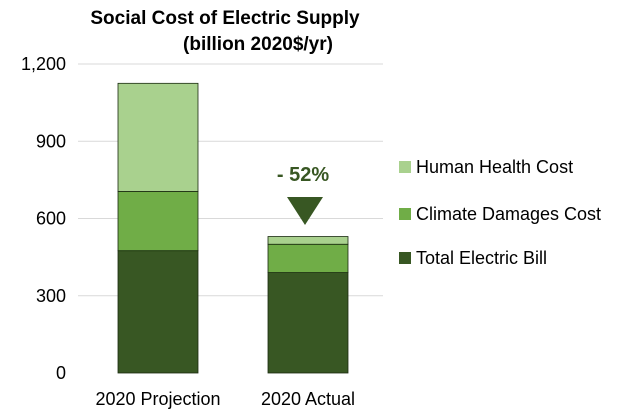 This screenshot has height=413, width=643. I want to click on y-tick-label: 900, so click(51, 141).